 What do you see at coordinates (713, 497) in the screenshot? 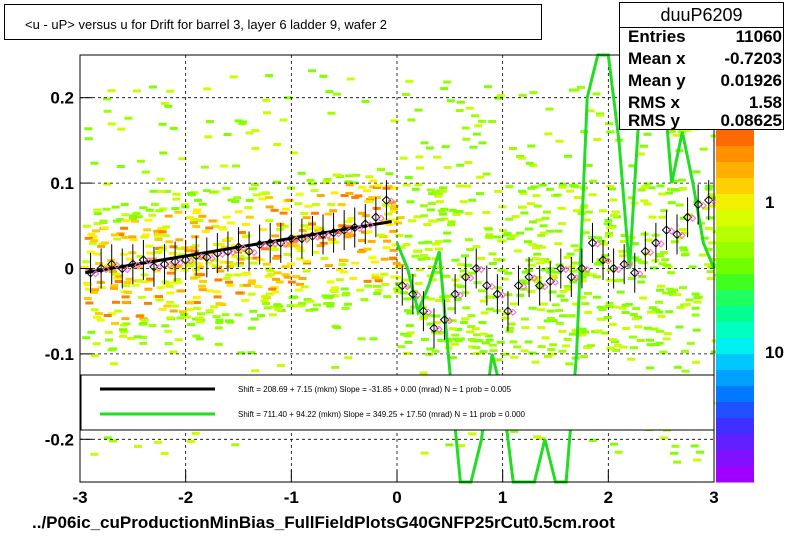
I see `x-tick-label: 3` at bounding box center [713, 497].